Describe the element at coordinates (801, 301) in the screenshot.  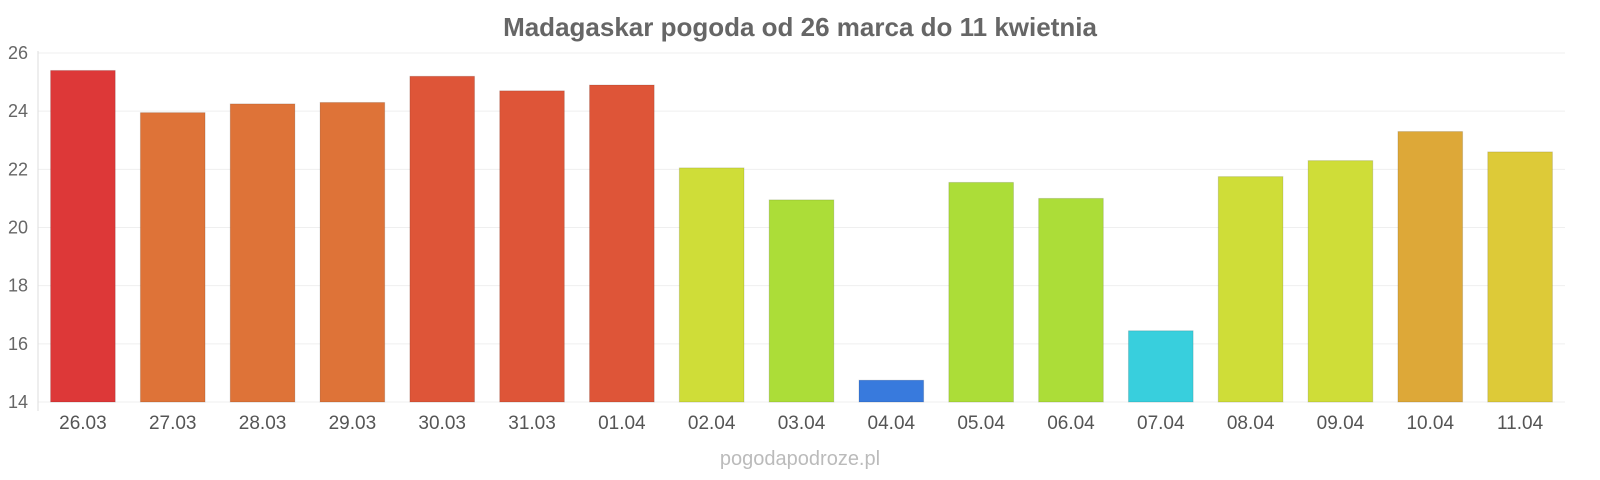
I see `bar-03.04` at that location.